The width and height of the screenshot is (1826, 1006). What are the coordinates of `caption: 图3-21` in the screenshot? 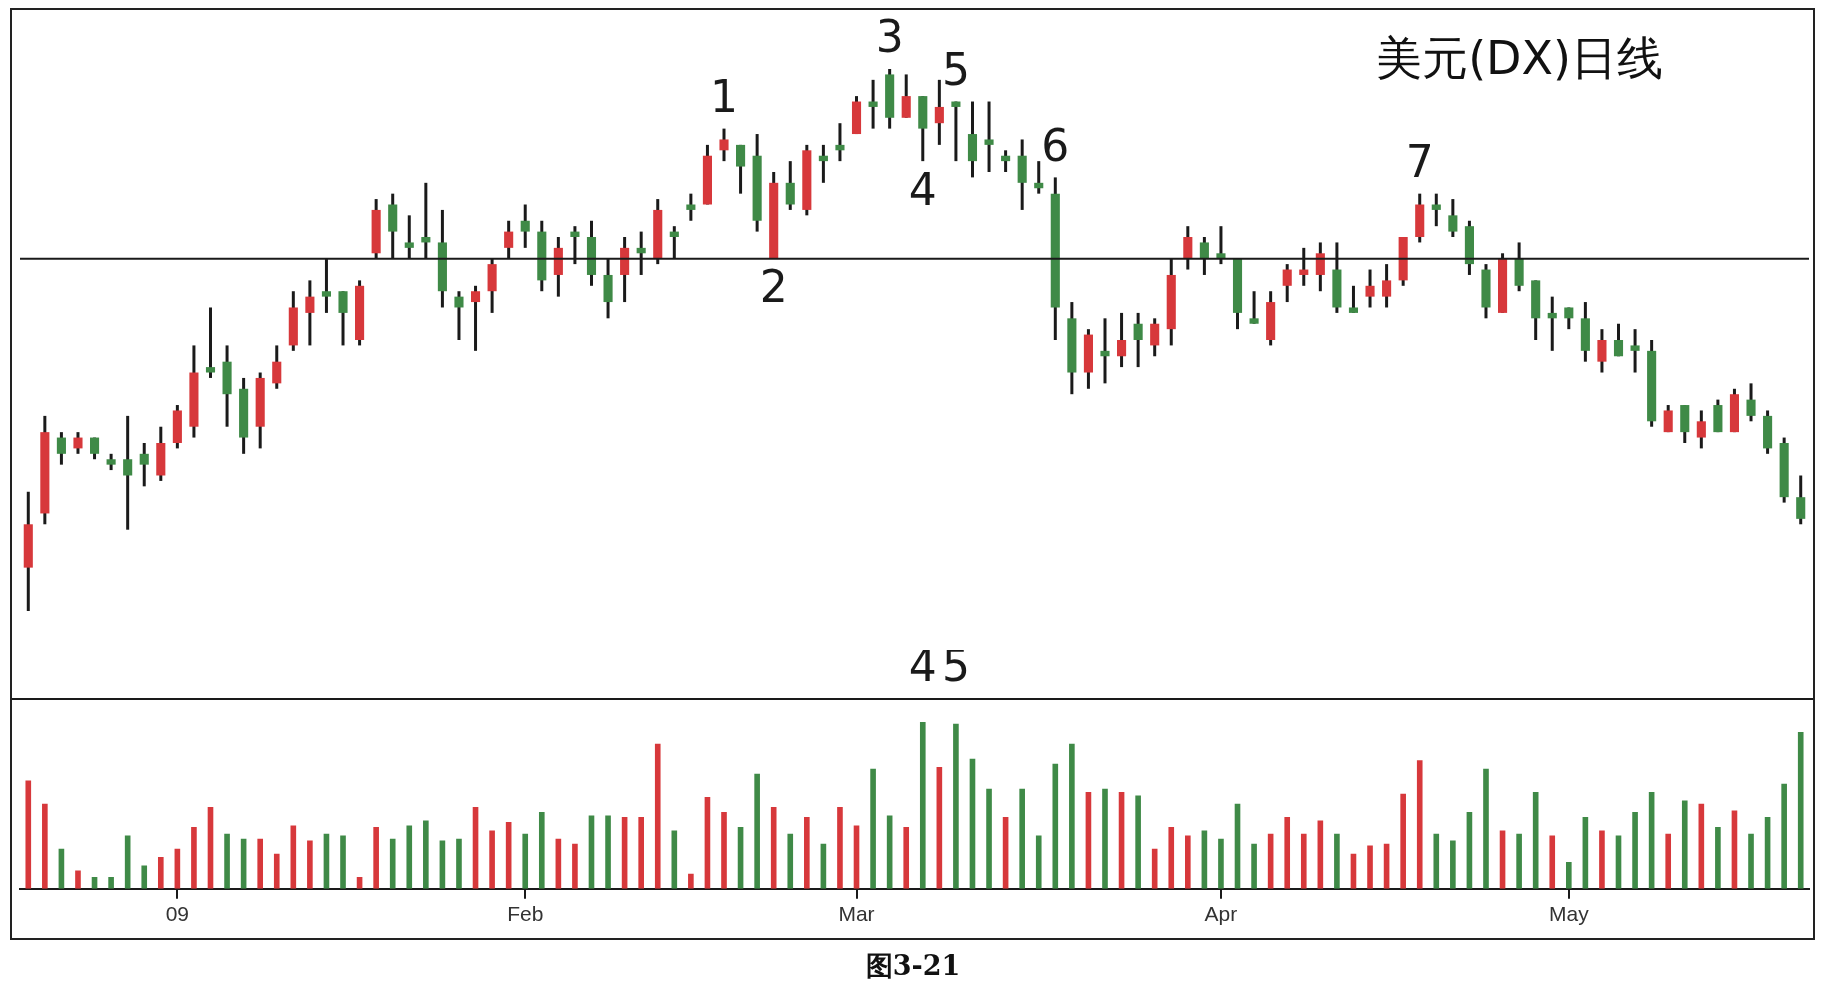 It's located at (913, 966).